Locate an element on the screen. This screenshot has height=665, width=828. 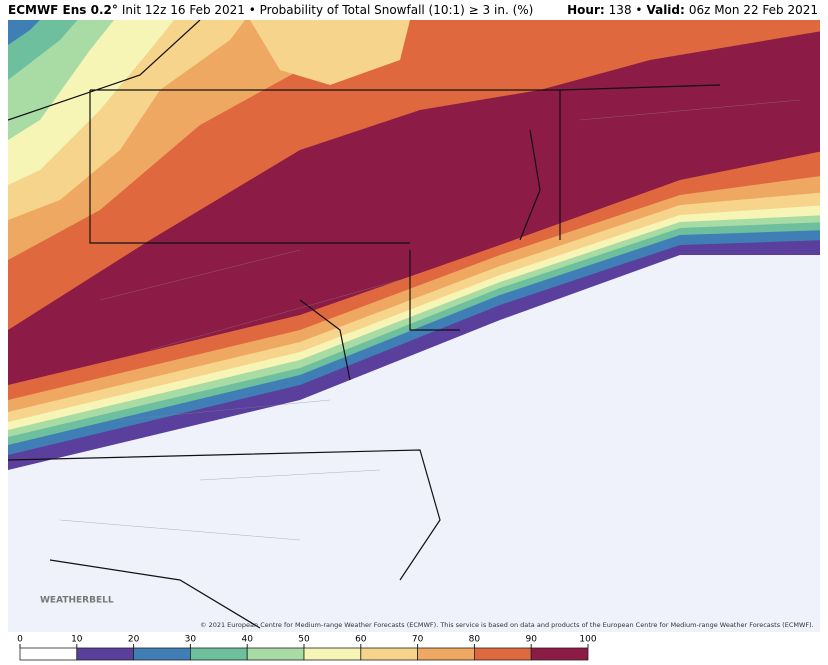
colorbar: 0 10 20 30 40 50 60 70 80 90 100 is located at coordinates (307, 648).